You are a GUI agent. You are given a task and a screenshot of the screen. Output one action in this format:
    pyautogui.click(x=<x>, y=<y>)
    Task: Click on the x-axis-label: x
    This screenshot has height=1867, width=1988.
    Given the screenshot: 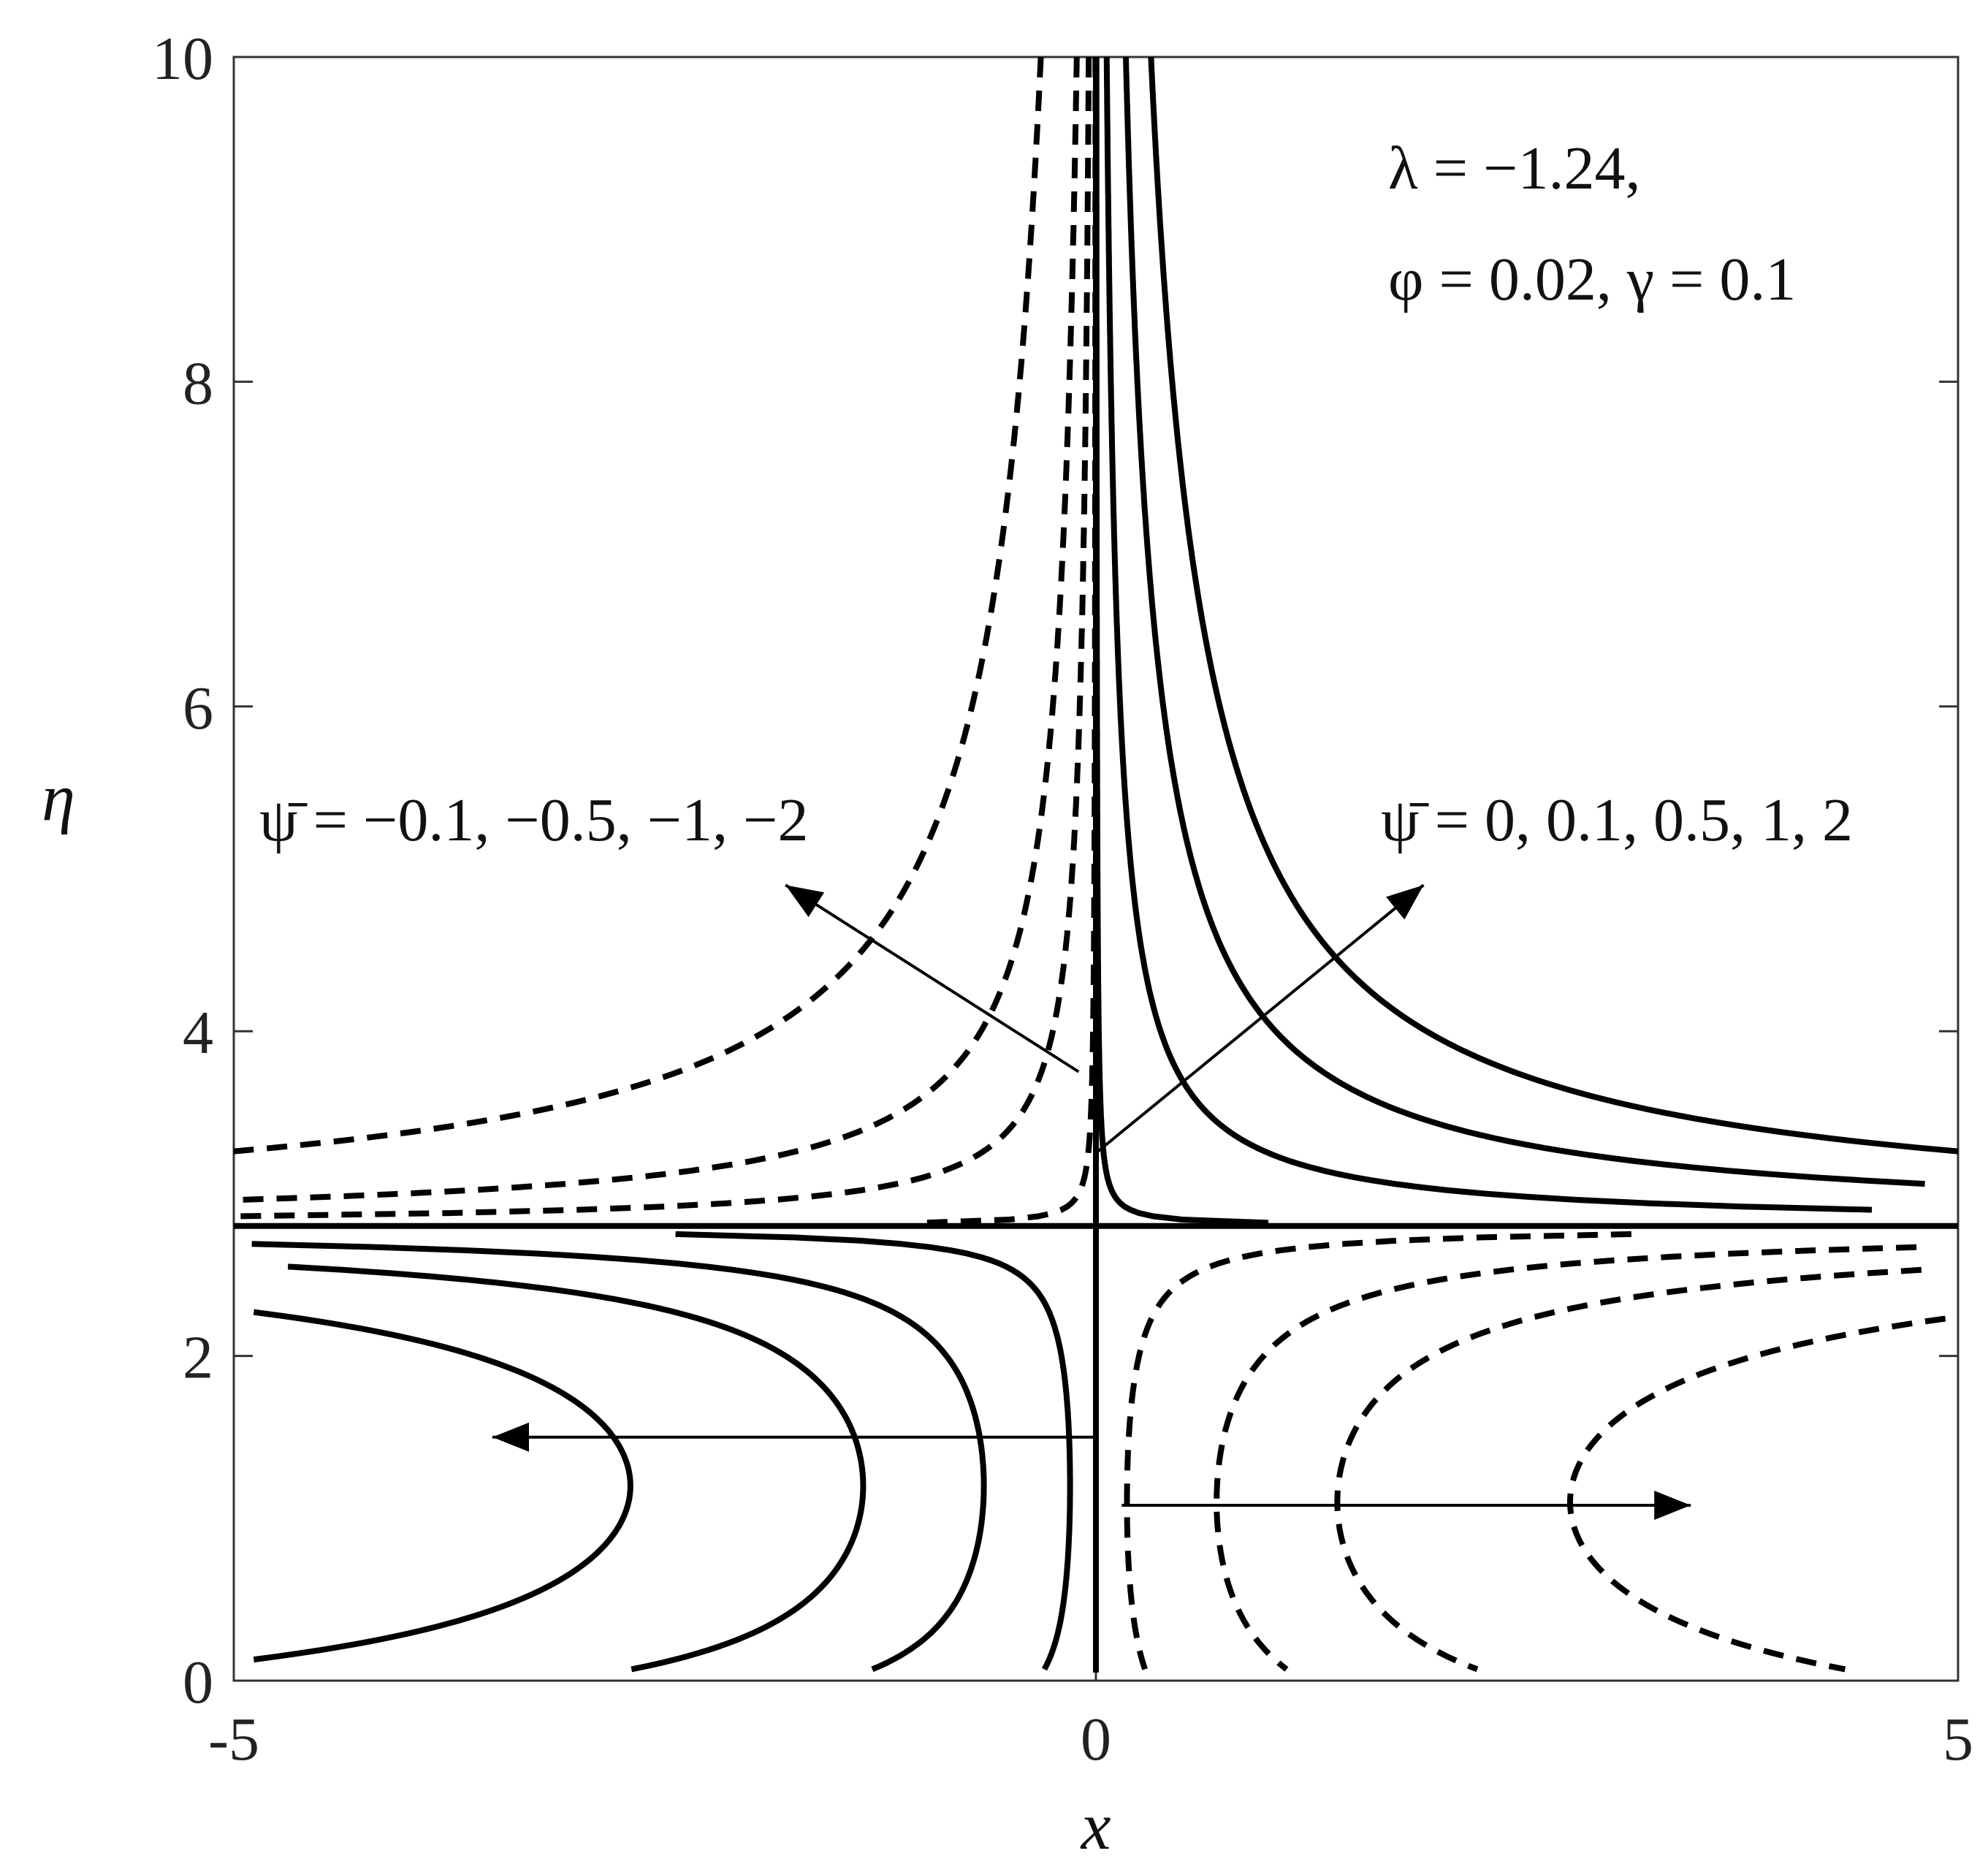 What is the action you would take?
    pyautogui.click(x=1095, y=1826)
    